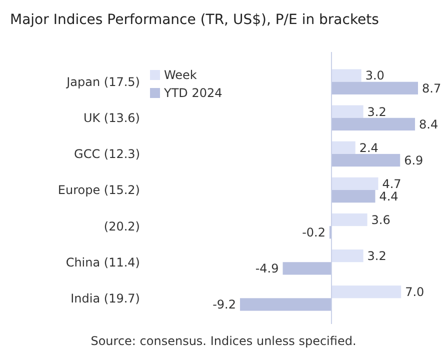 The height and width of the screenshot is (361, 447). Describe the element at coordinates (392, 183) in the screenshot. I see `data-label: 4.7` at that location.